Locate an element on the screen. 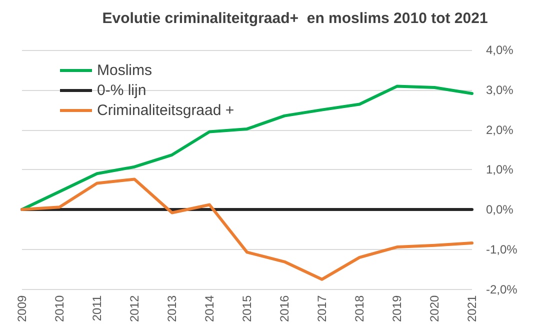 This screenshot has width=542, height=325. legend-label: Moslims is located at coordinates (124, 70).